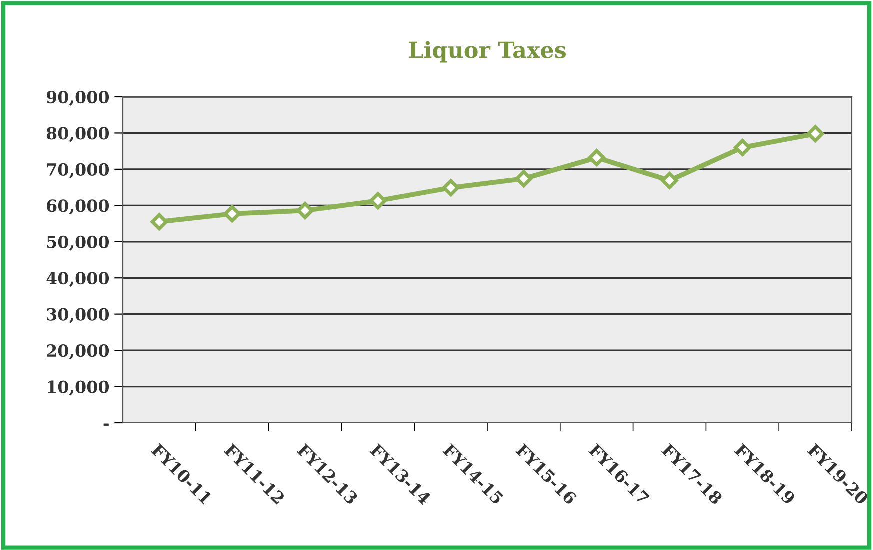 This screenshot has height=550, width=873. I want to click on y-tick-label: -, so click(106, 425).